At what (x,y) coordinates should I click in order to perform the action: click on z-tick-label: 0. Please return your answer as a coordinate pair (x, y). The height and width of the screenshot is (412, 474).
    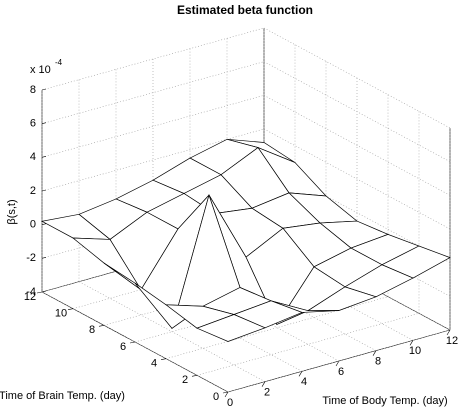
    Looking at the image, I should click on (33, 225).